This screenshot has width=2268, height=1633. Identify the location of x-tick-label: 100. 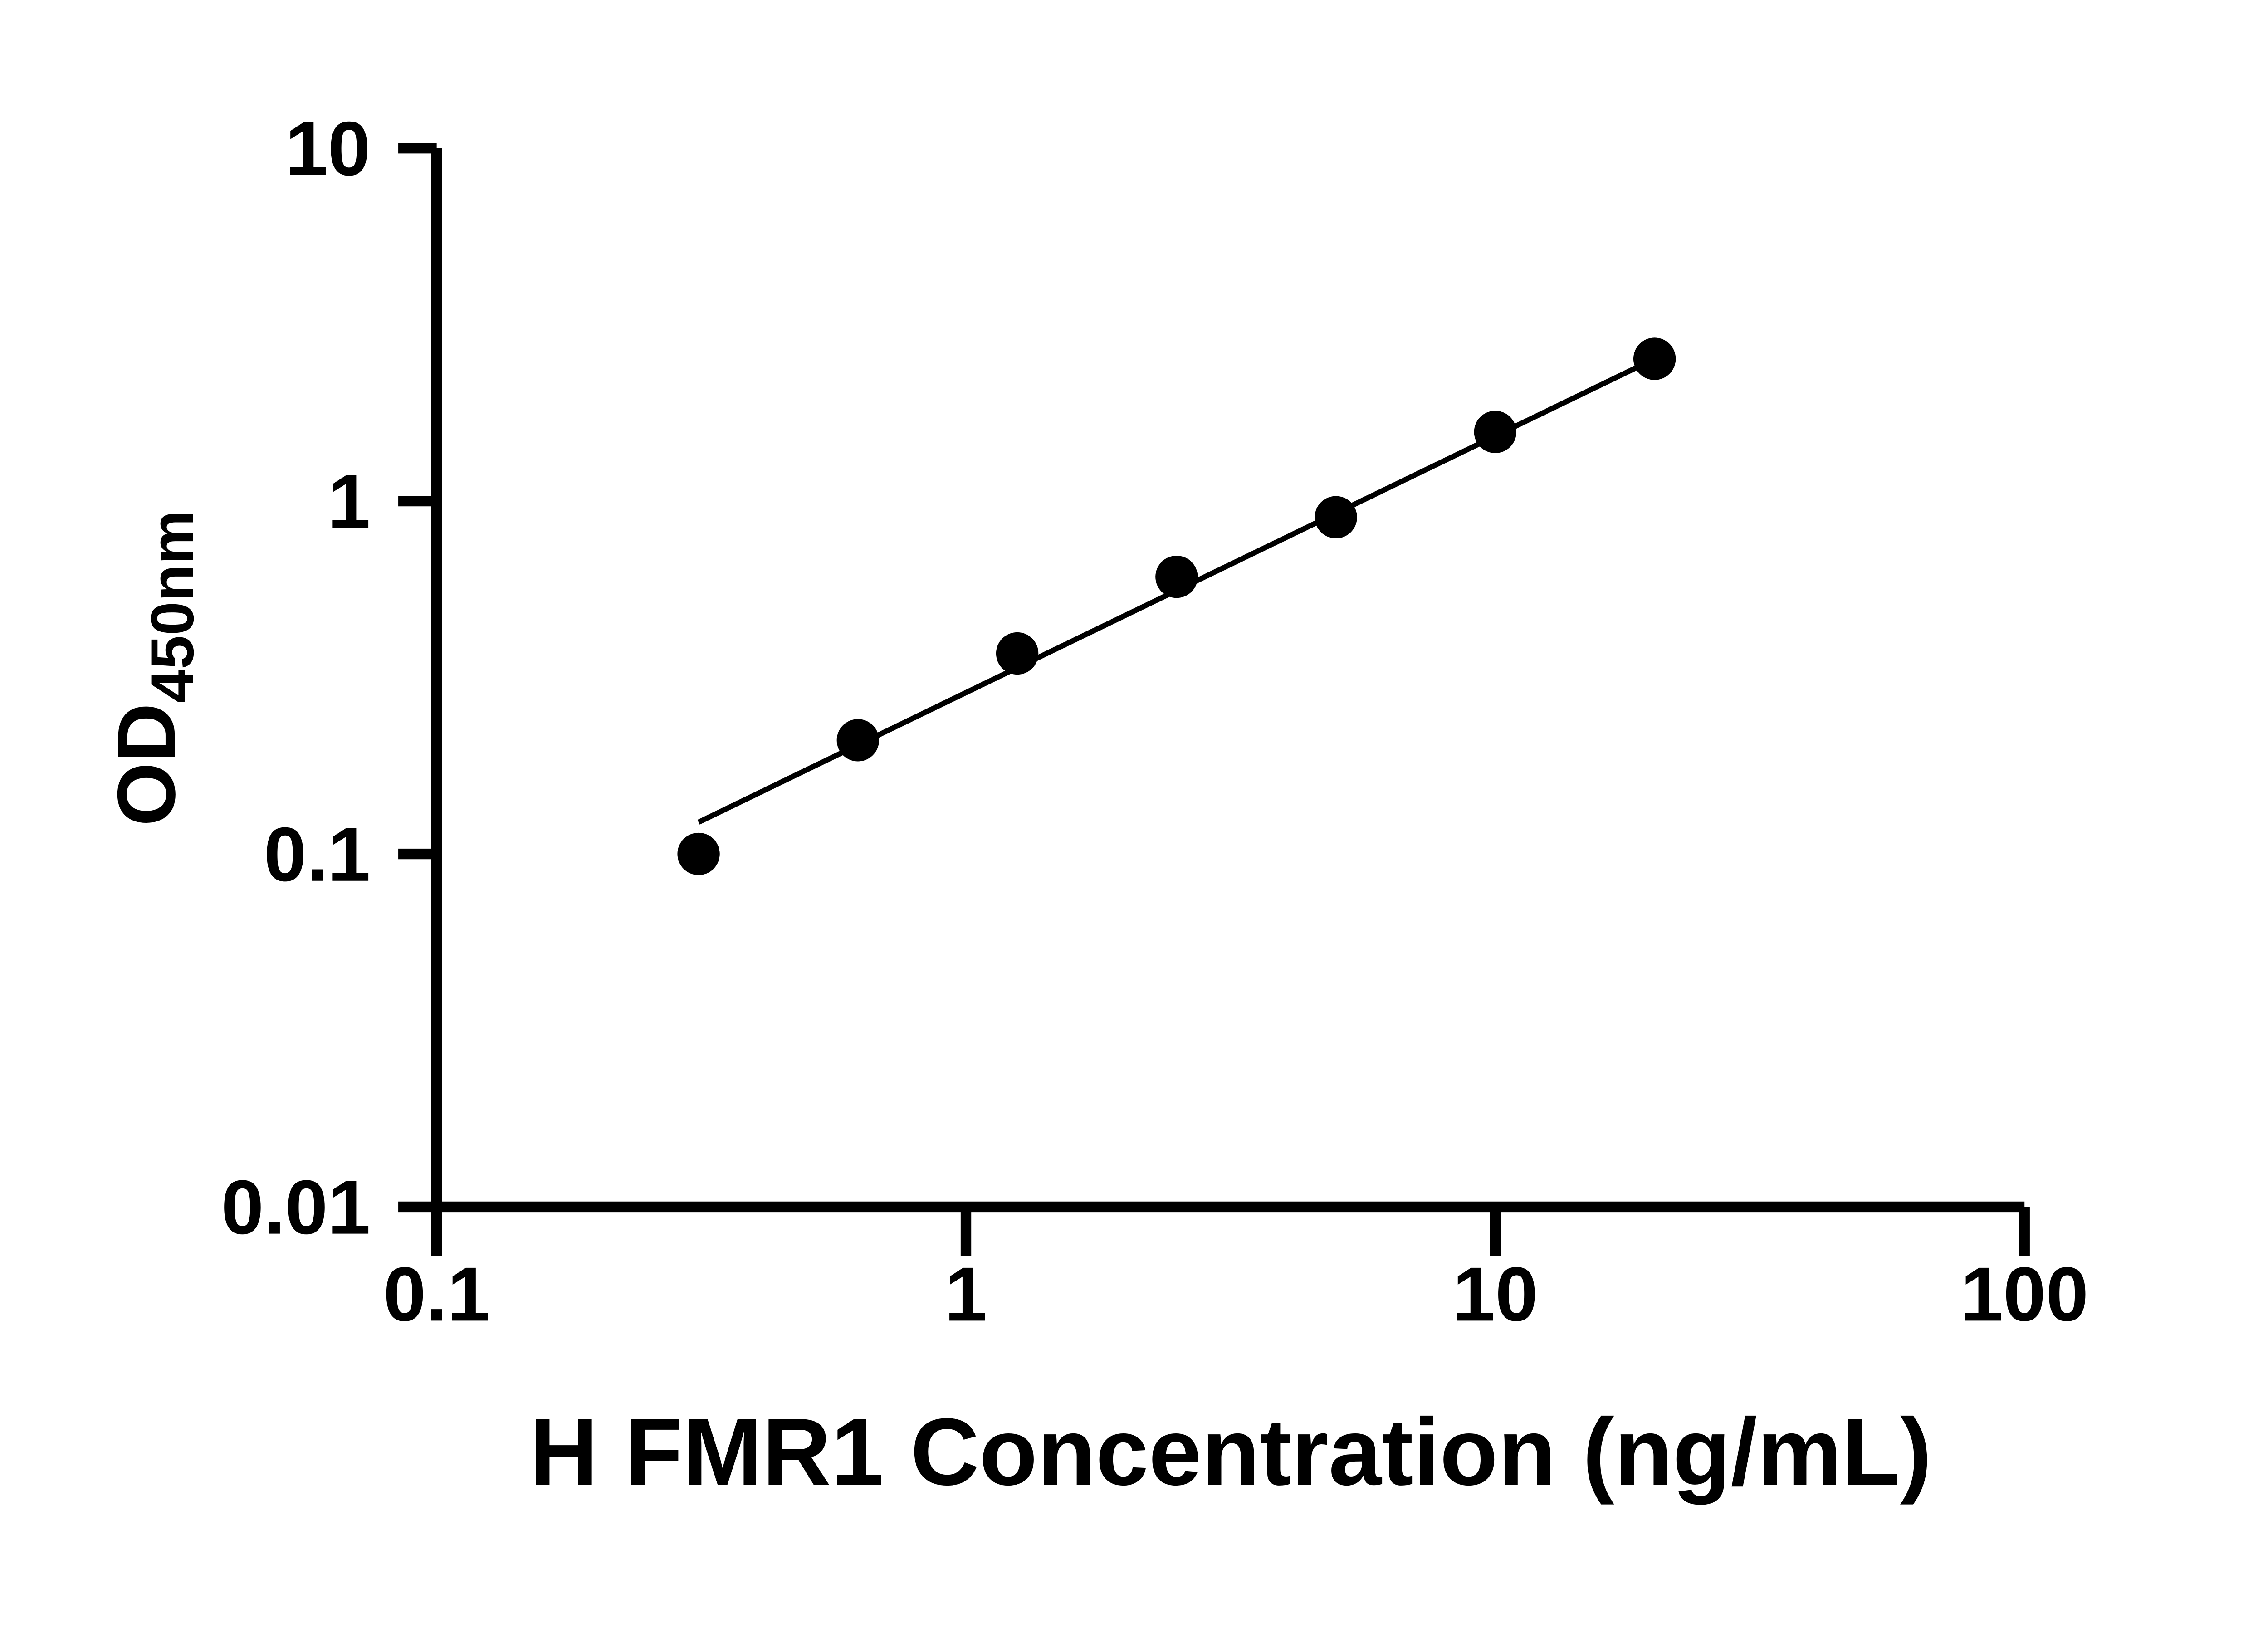
(2024, 1294).